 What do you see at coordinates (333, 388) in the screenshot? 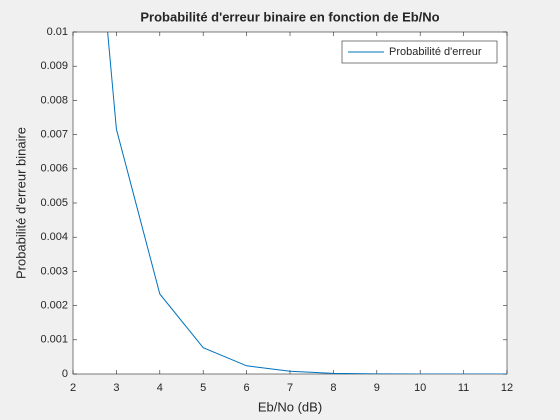
I see `x-tick-label: 8` at bounding box center [333, 388].